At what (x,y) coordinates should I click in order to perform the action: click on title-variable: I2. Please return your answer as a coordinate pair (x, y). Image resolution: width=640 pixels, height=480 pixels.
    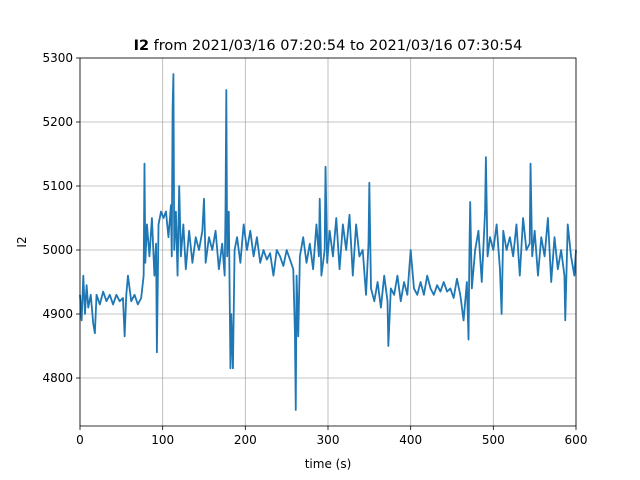
    Looking at the image, I should click on (141, 46).